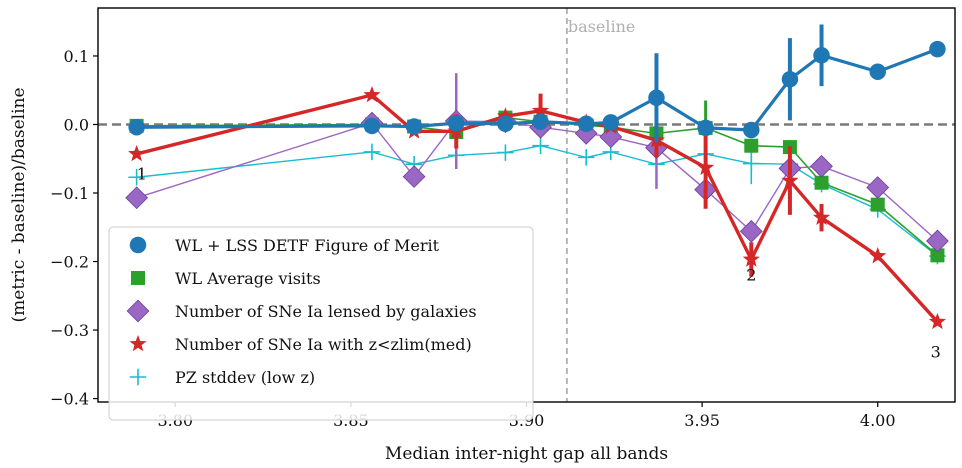  I want to click on x-axis-label: Median inter-night gap all bands, so click(526, 454).